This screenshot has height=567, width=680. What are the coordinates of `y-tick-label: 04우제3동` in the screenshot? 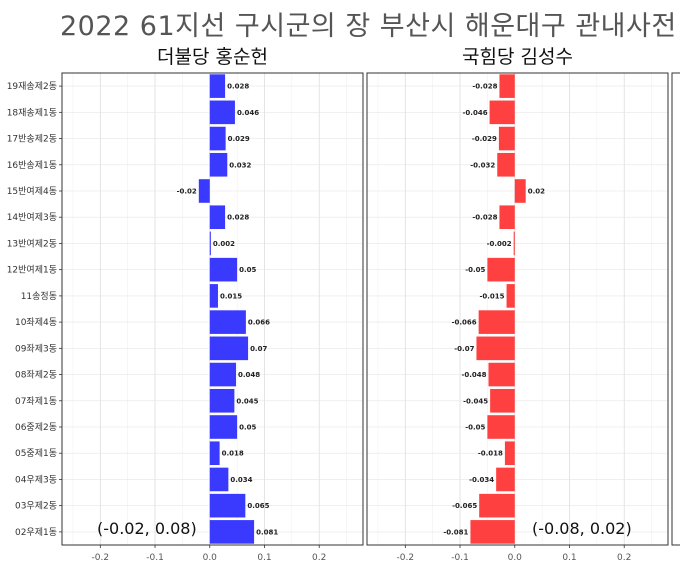 It's located at (36, 479).